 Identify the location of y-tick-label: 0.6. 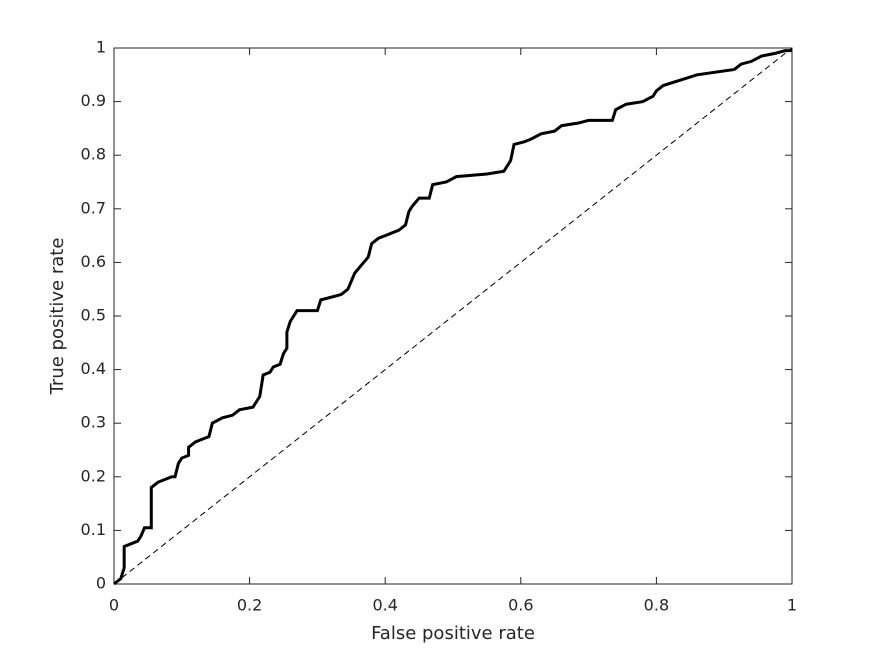
(93, 261).